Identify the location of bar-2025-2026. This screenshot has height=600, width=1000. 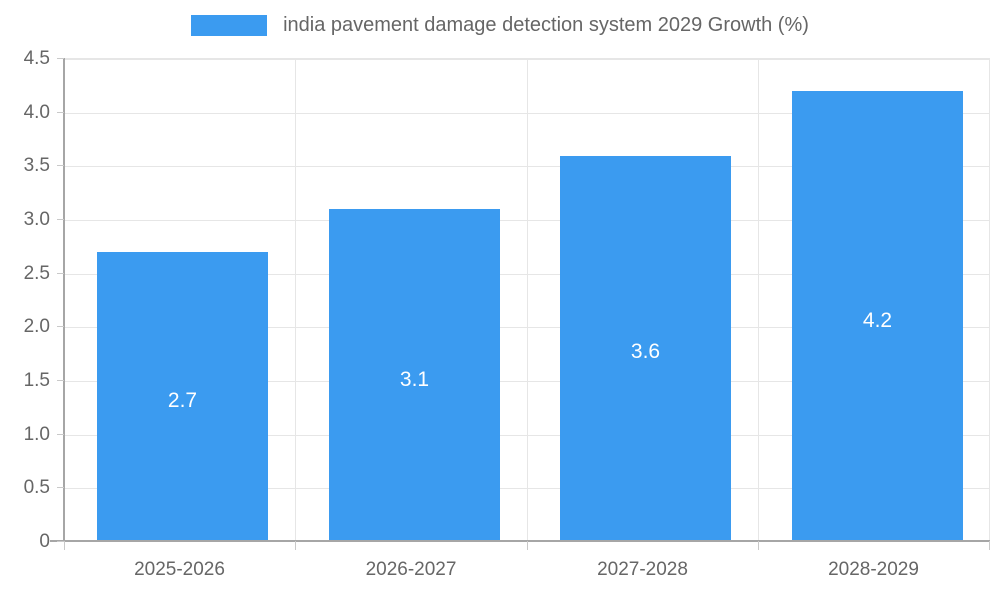
(182, 397).